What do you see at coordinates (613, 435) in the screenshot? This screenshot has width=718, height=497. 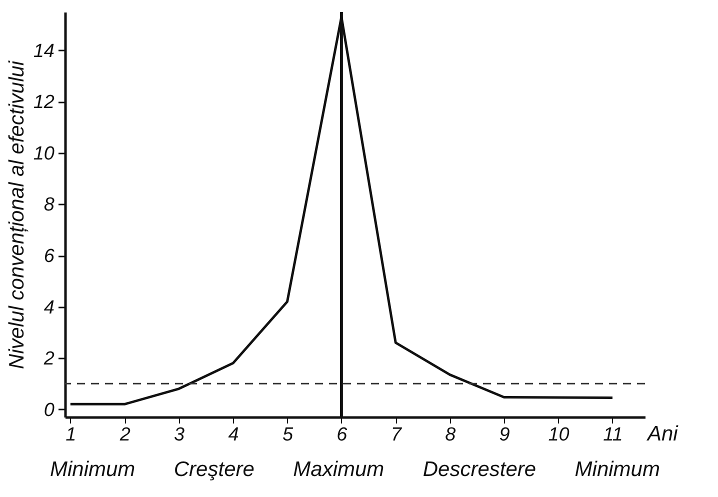 I see `x-tick-label: 11` at bounding box center [613, 435].